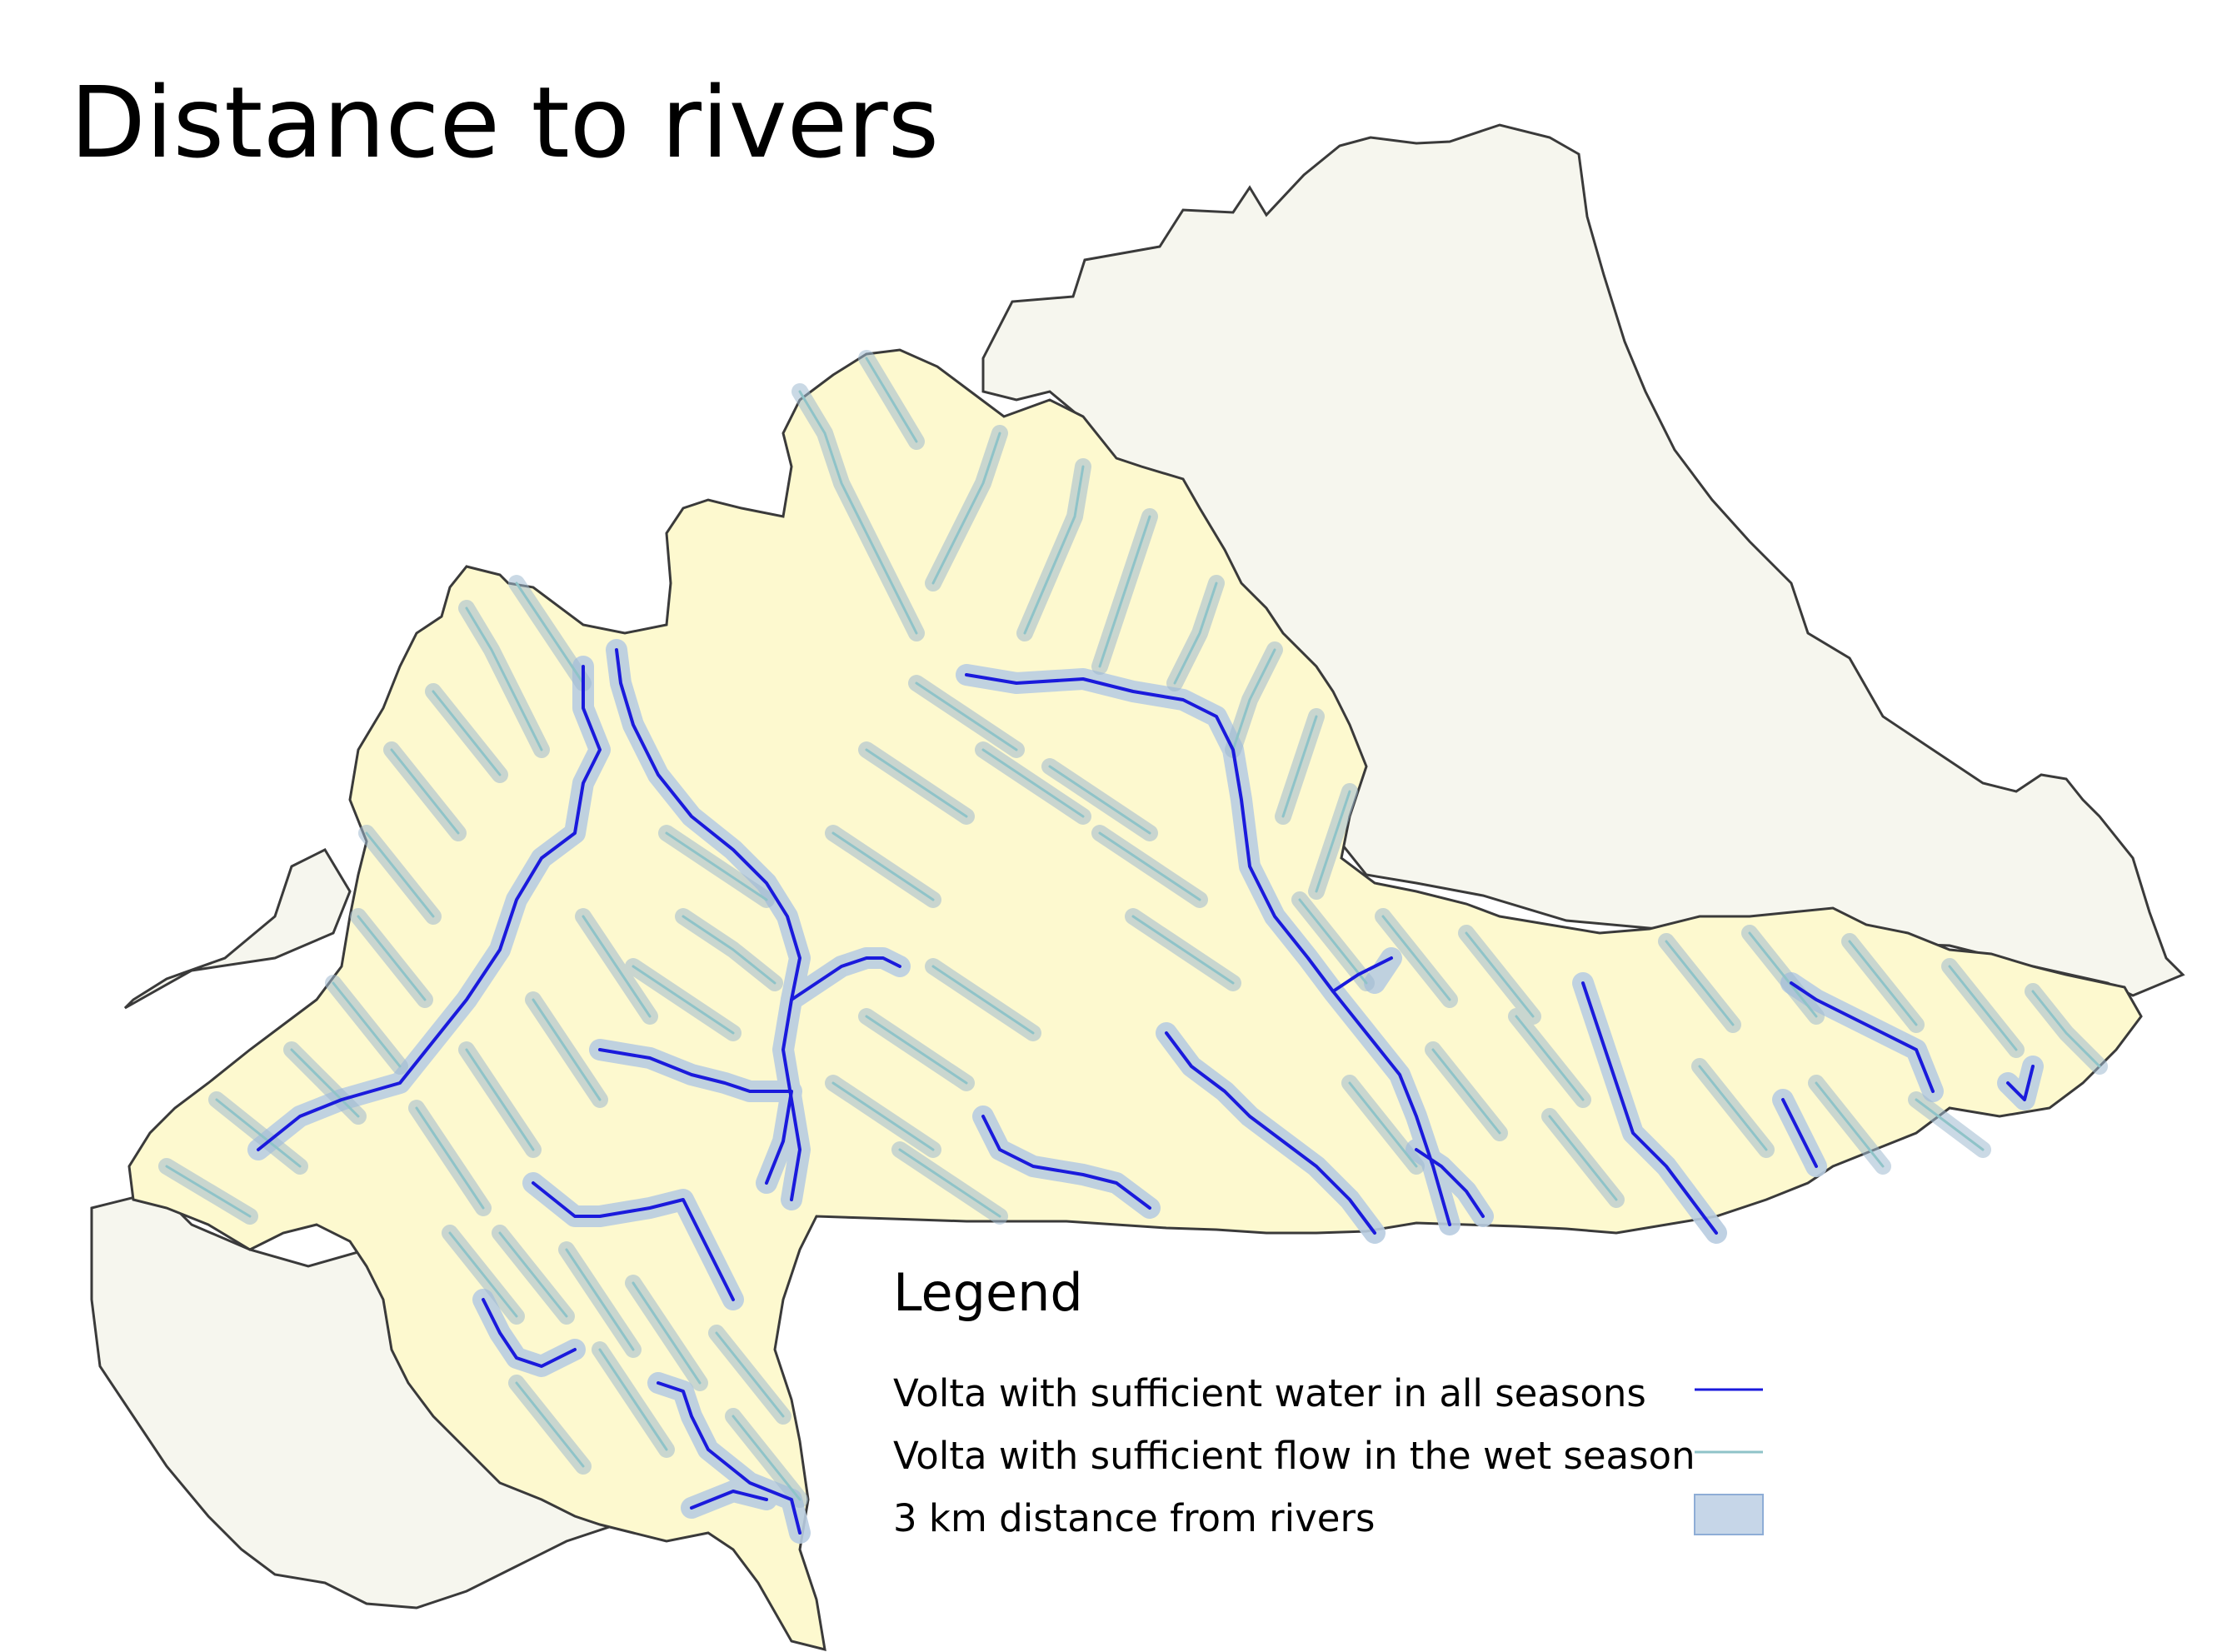  What do you see at coordinates (1729, 1452) in the screenshot?
I see `seasonal-river-line-icon` at bounding box center [1729, 1452].